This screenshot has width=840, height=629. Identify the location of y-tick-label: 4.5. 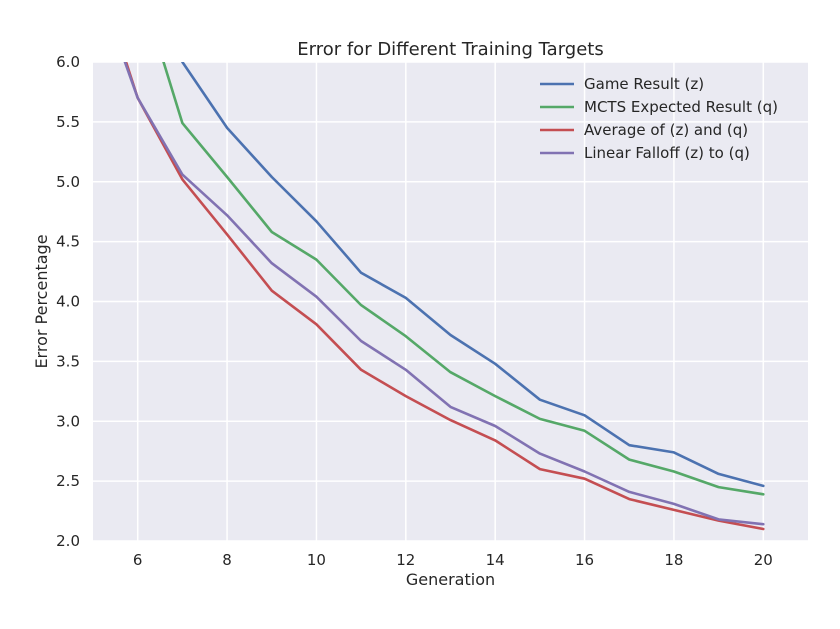
(68, 242).